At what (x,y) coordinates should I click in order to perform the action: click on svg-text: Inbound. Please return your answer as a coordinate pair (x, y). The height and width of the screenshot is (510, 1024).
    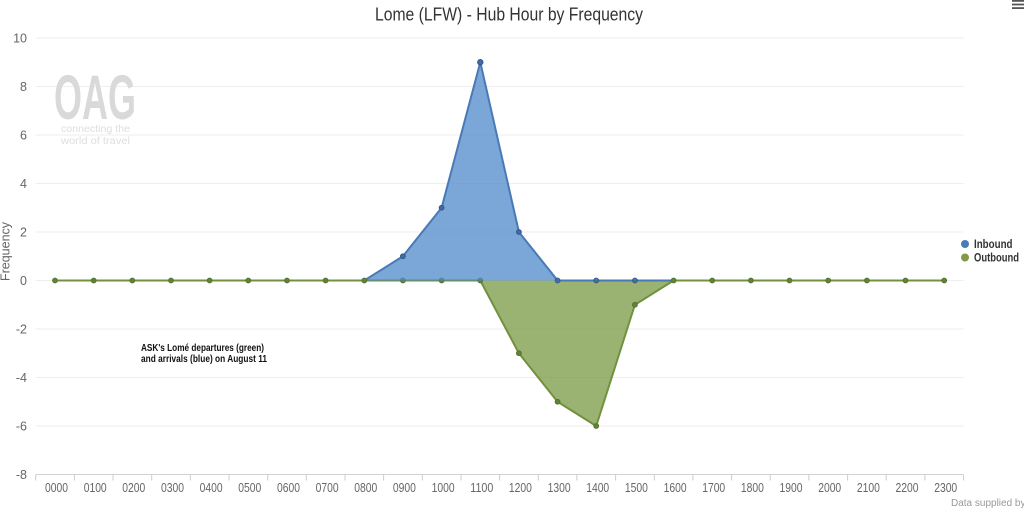
    Looking at the image, I should click on (993, 245).